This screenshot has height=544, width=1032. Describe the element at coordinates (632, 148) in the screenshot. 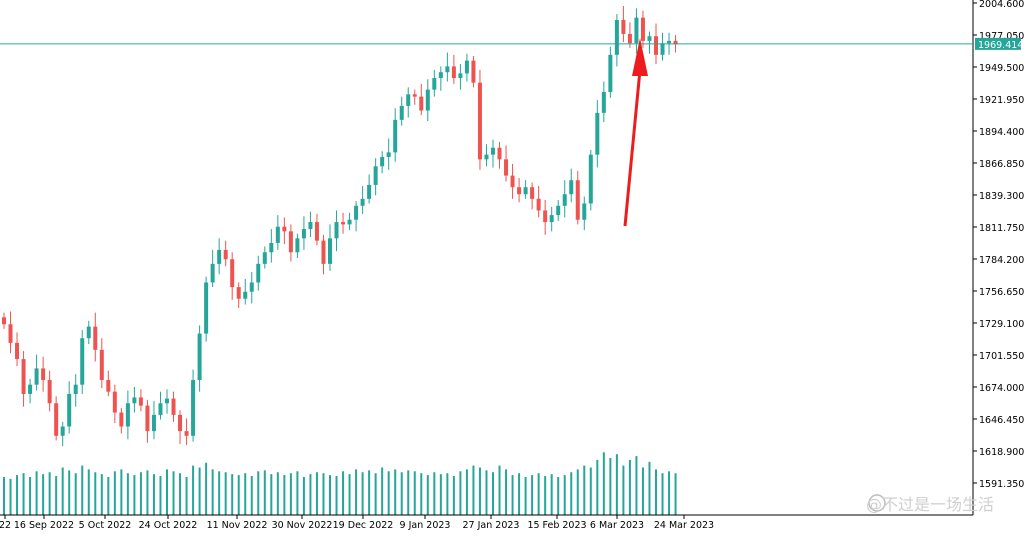

I see `arrow-shaft` at that location.